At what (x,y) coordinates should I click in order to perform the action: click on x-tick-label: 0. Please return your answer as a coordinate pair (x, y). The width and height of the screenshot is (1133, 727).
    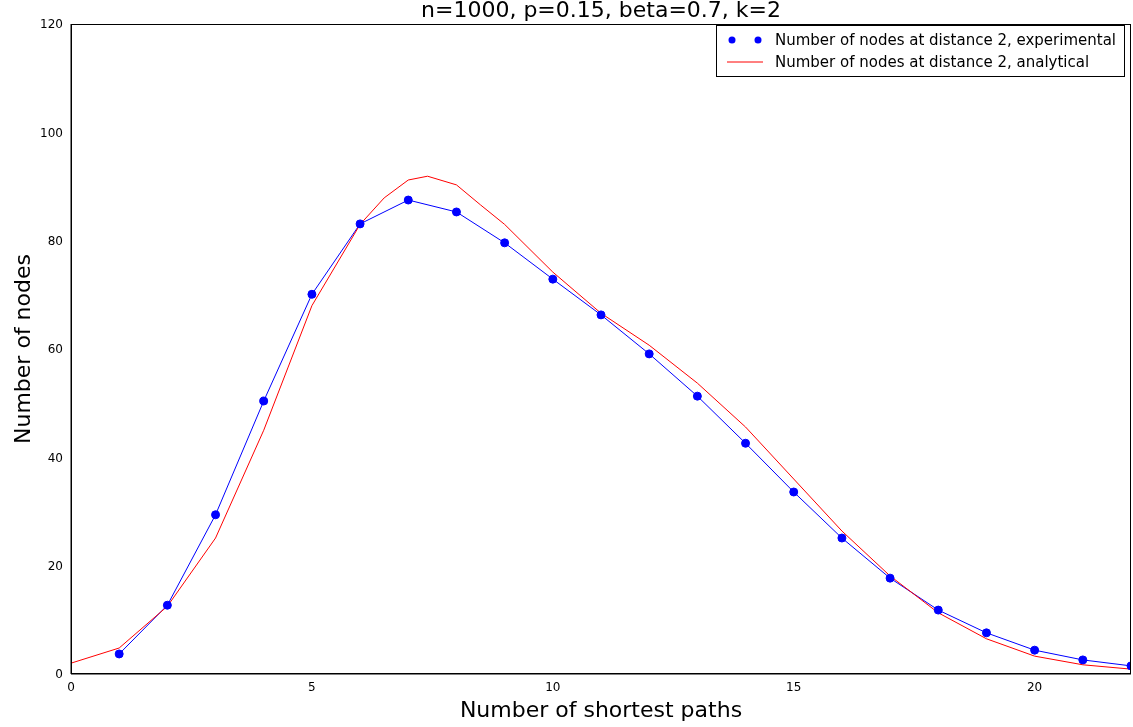
    Looking at the image, I should click on (71, 686).